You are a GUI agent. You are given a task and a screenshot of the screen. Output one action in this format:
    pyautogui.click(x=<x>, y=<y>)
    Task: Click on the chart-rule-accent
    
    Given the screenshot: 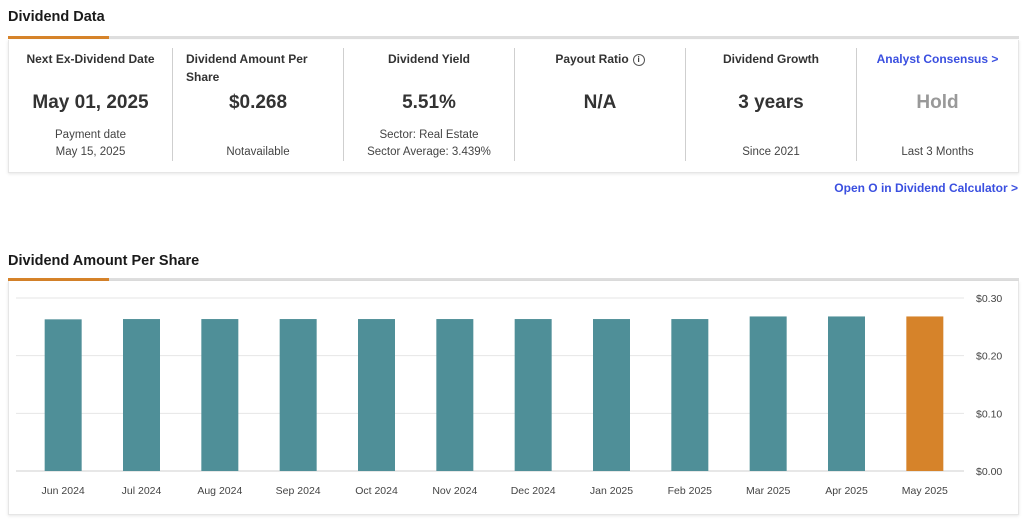 What is the action you would take?
    pyautogui.click(x=58, y=279)
    